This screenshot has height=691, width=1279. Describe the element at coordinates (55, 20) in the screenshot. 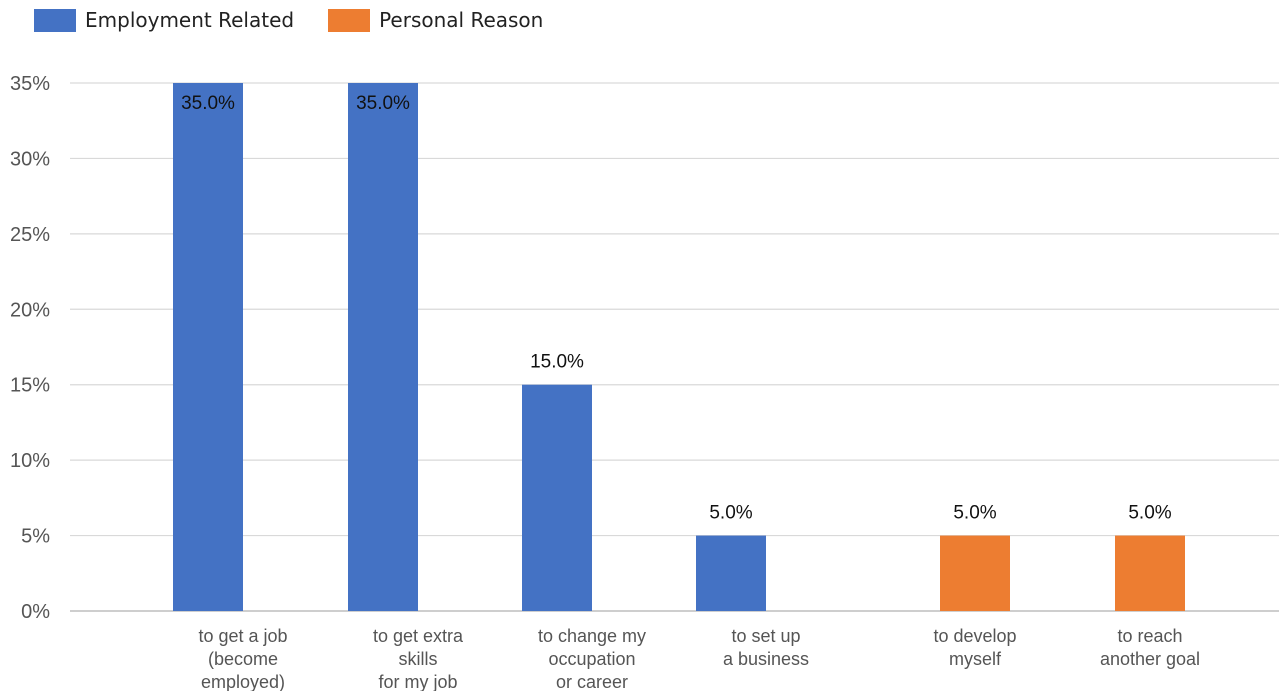

I see `legend-swatch-employment` at that location.